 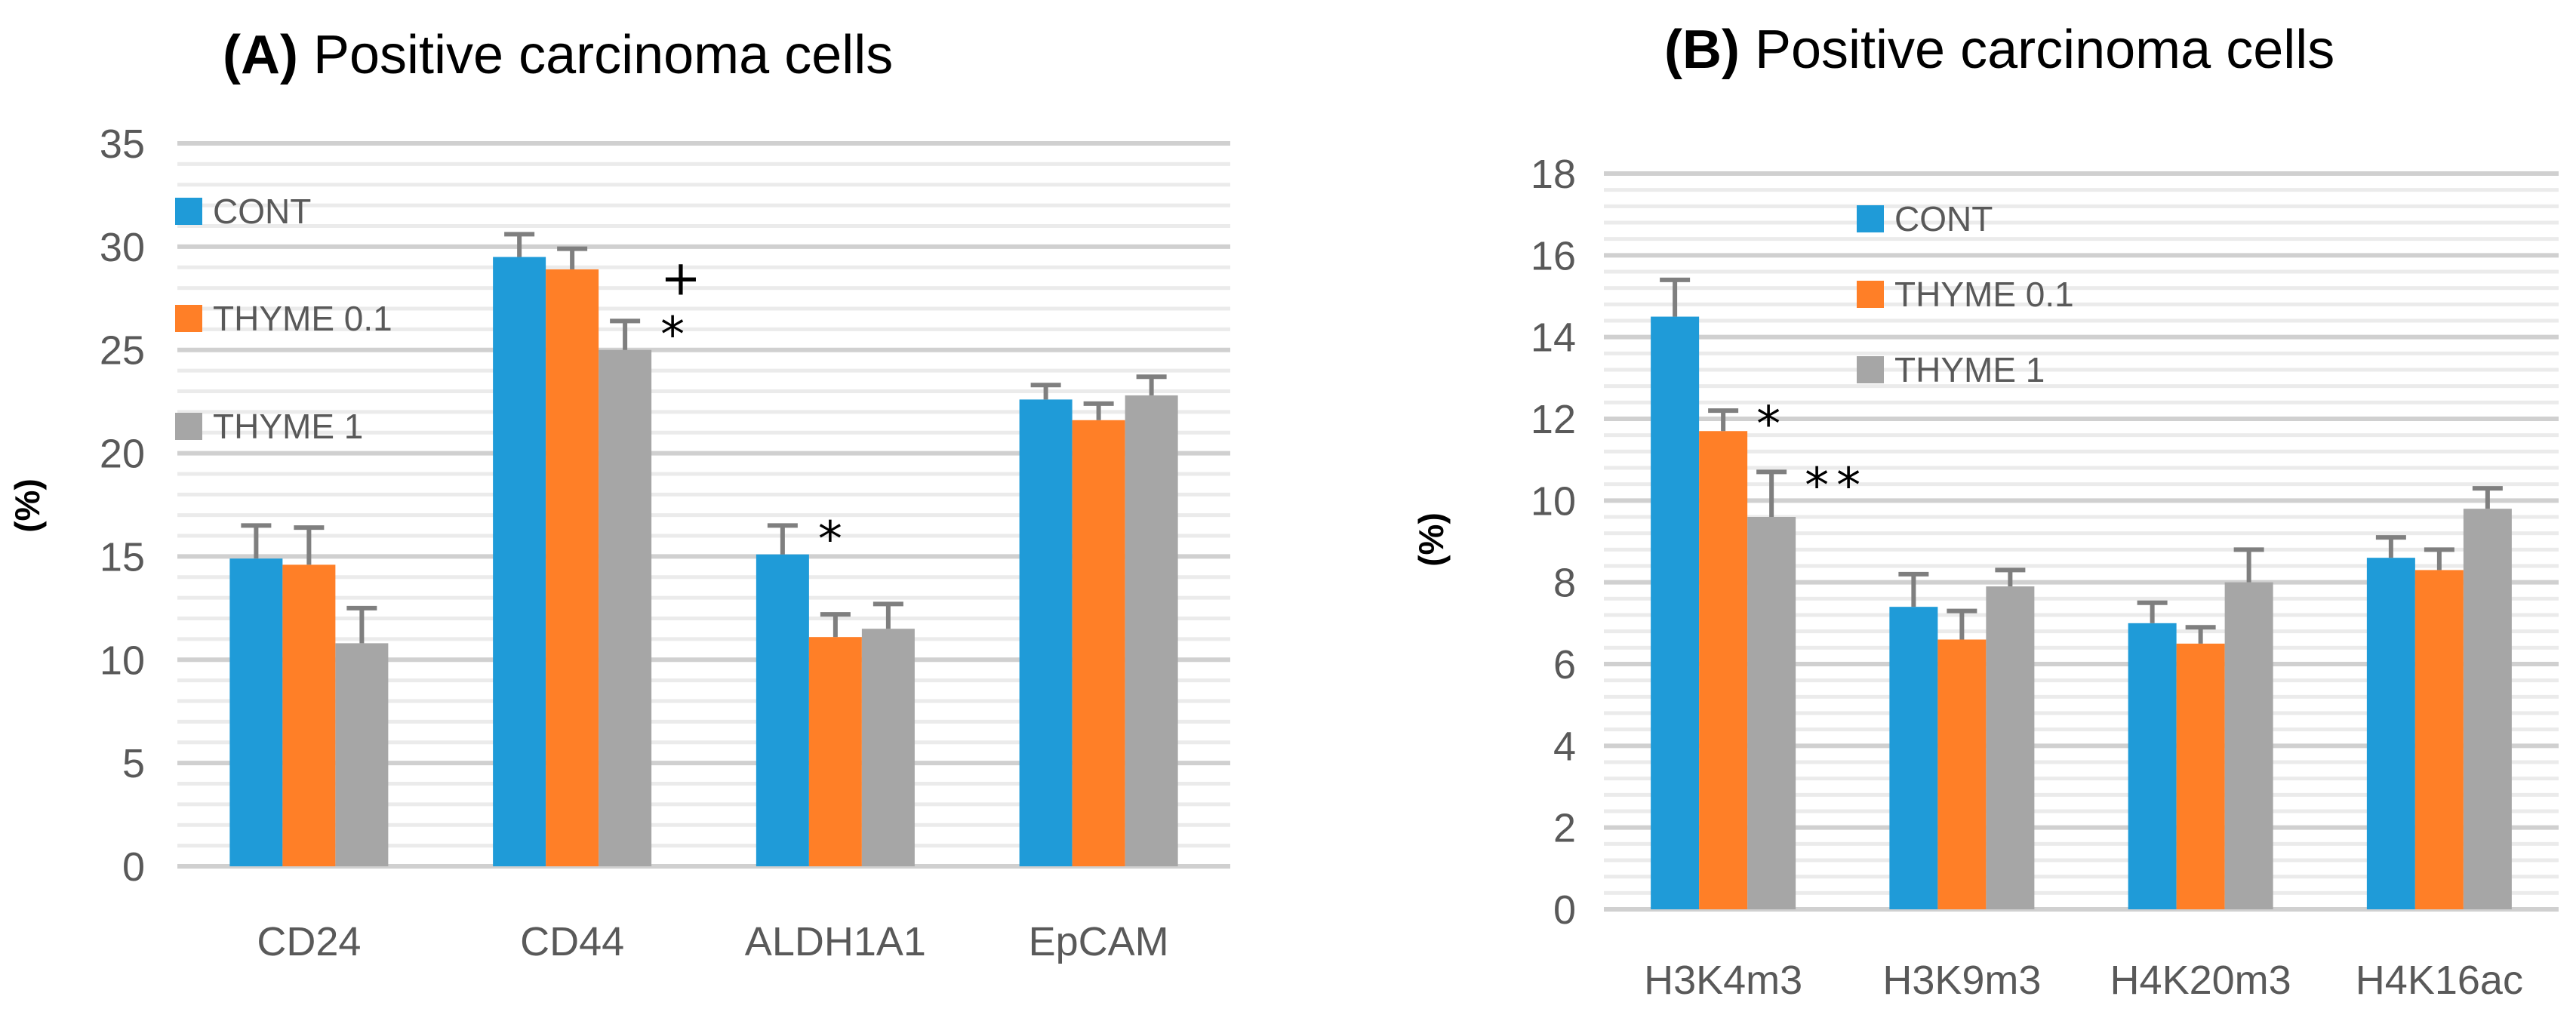 What do you see at coordinates (1564, 828) in the screenshot?
I see `chart-b-y-tick-label: 2` at bounding box center [1564, 828].